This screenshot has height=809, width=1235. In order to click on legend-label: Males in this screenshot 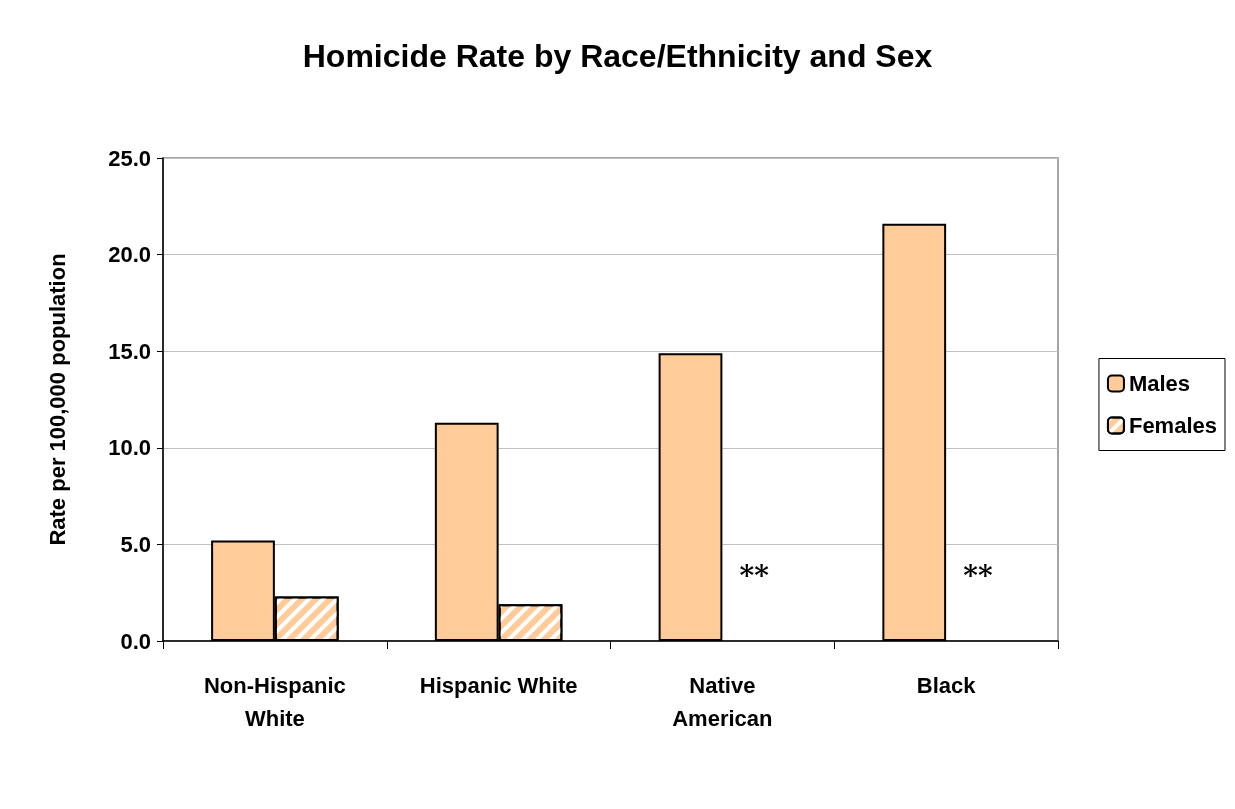, I will do `click(1159, 383)`.